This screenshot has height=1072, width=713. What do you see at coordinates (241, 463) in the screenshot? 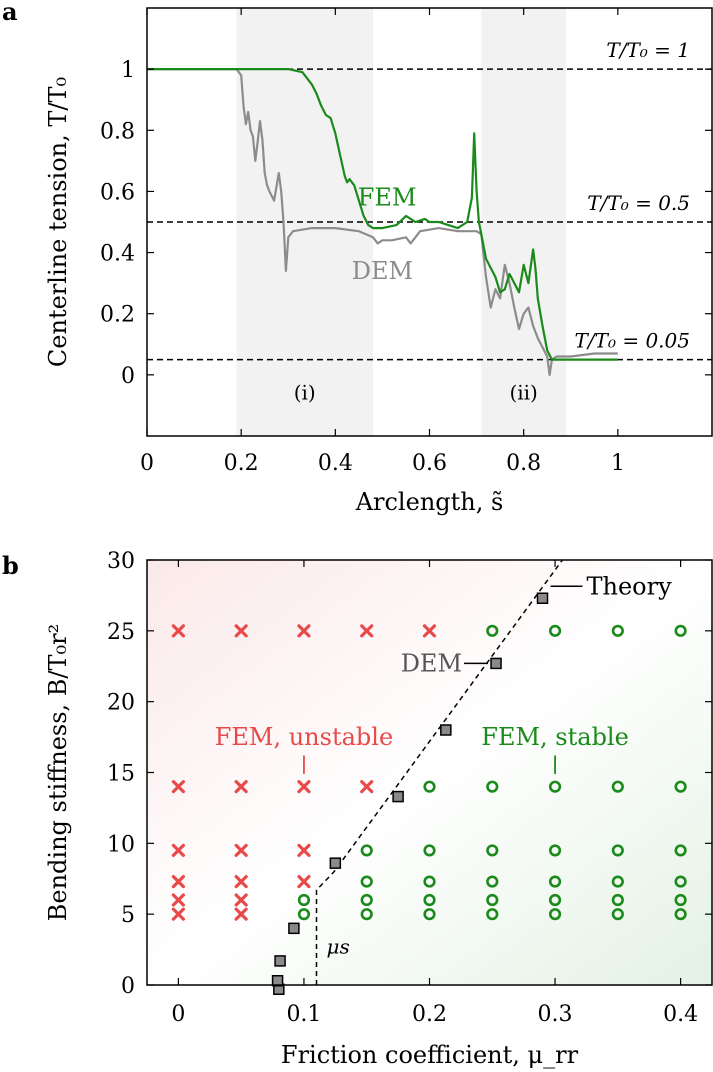
I see `x-tick-label-1: 0.2` at bounding box center [241, 463].